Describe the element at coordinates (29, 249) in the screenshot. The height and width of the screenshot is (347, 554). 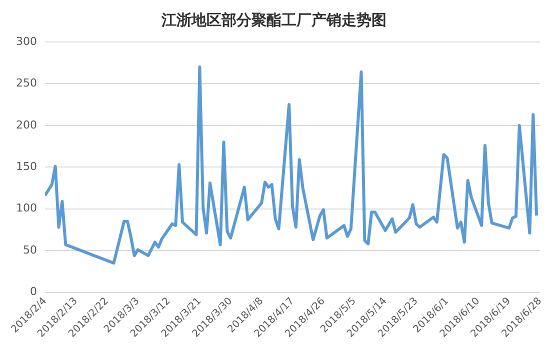
I see `y-tick-label: 50` at that location.